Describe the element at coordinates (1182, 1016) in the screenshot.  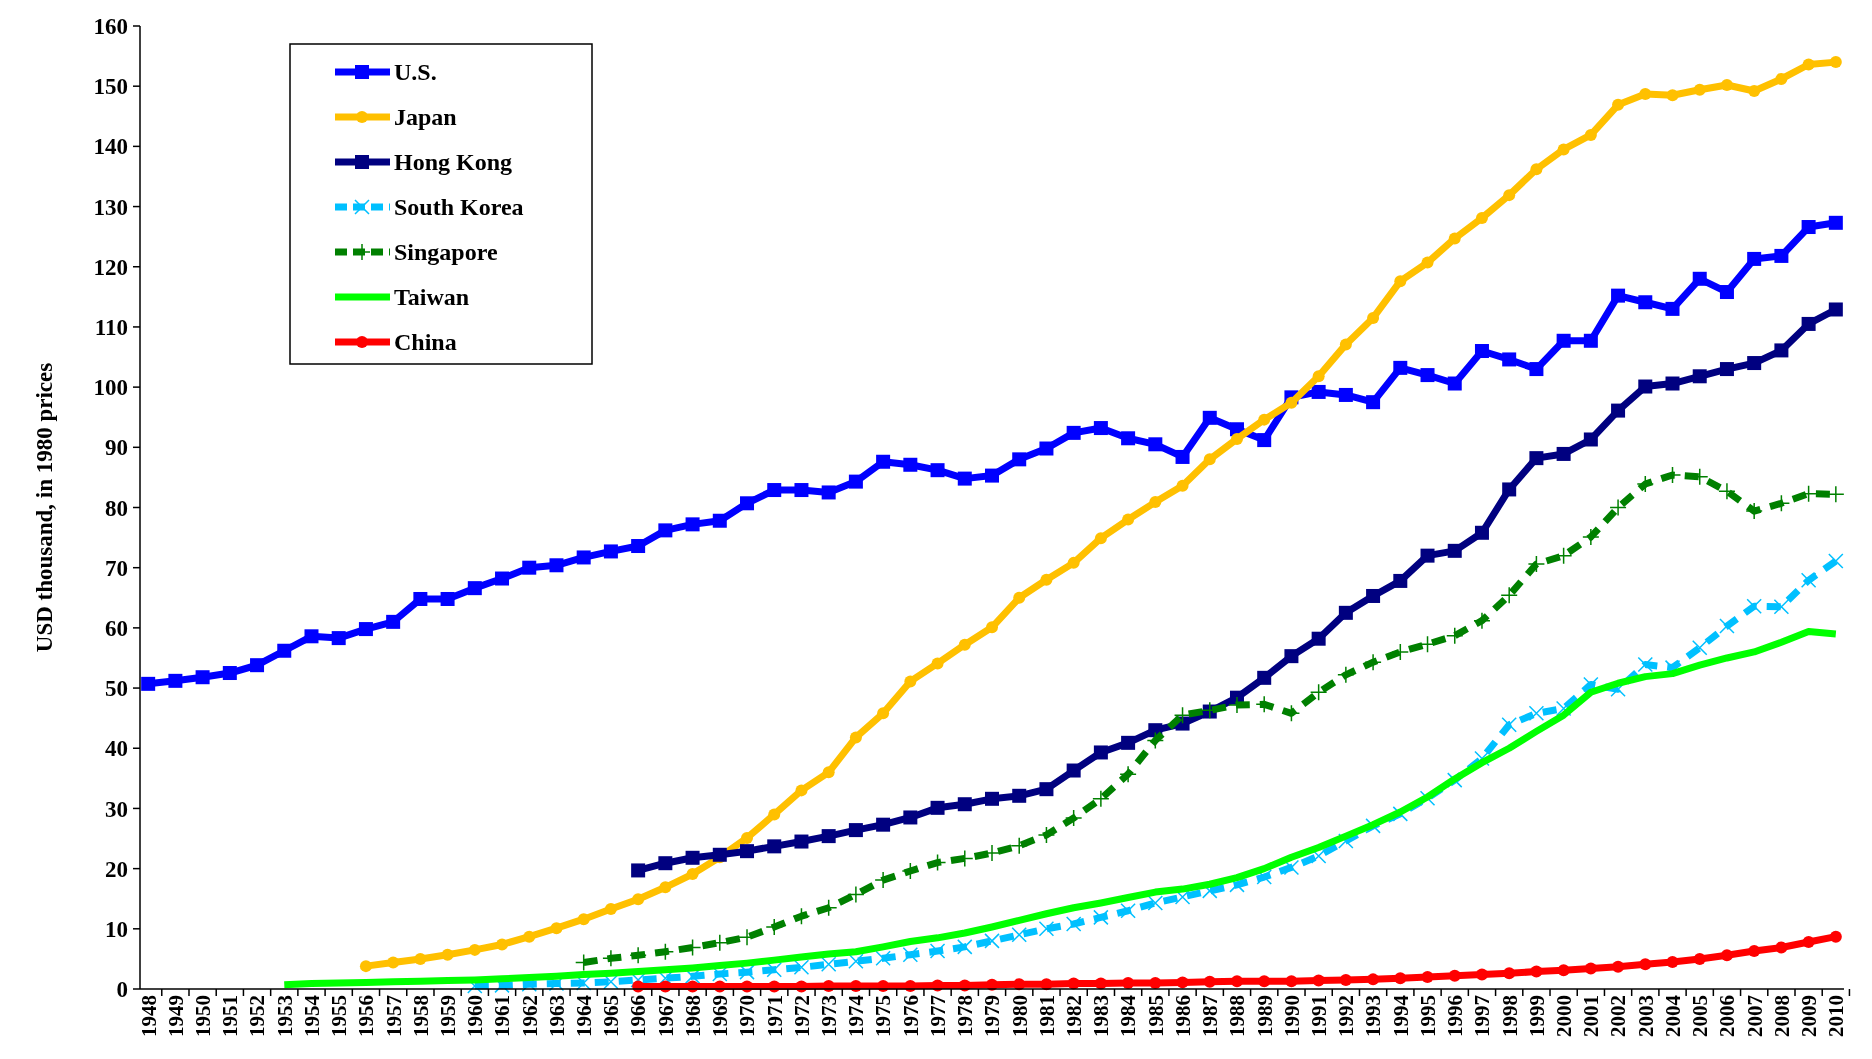
I see `x-tick-label: 1986` at that location.